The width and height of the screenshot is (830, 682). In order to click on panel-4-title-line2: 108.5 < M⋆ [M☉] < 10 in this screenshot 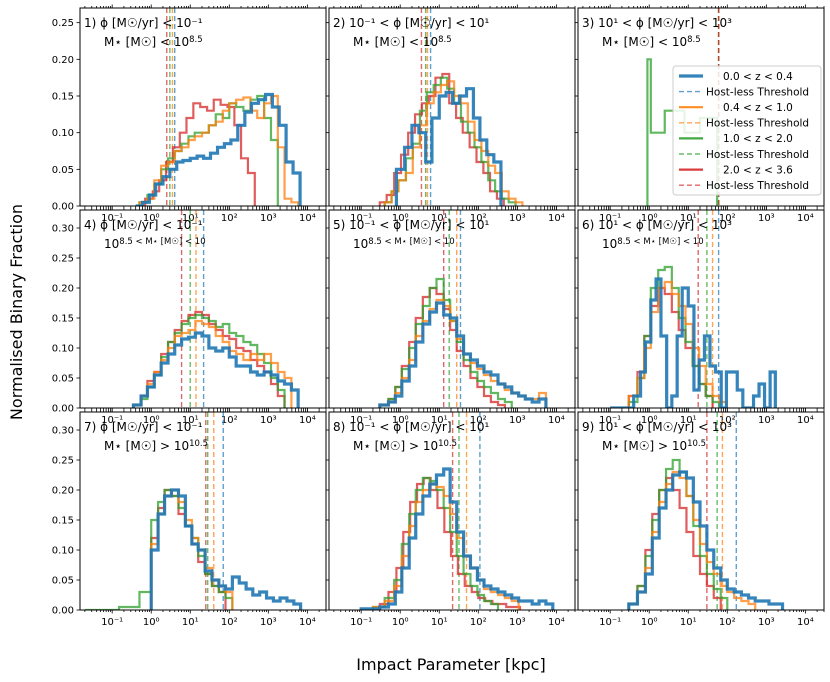, I will do `click(155, 244)`.